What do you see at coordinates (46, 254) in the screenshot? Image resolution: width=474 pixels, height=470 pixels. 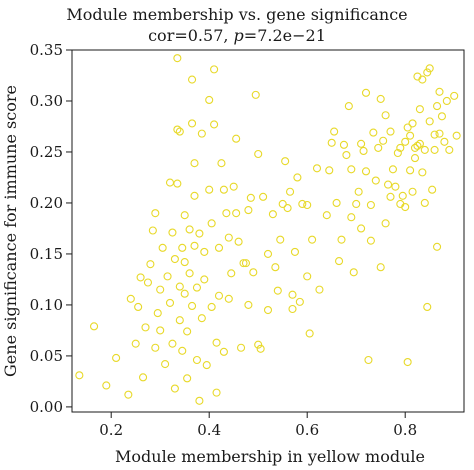 I see `y-tick-label: 0.15` at bounding box center [46, 254].